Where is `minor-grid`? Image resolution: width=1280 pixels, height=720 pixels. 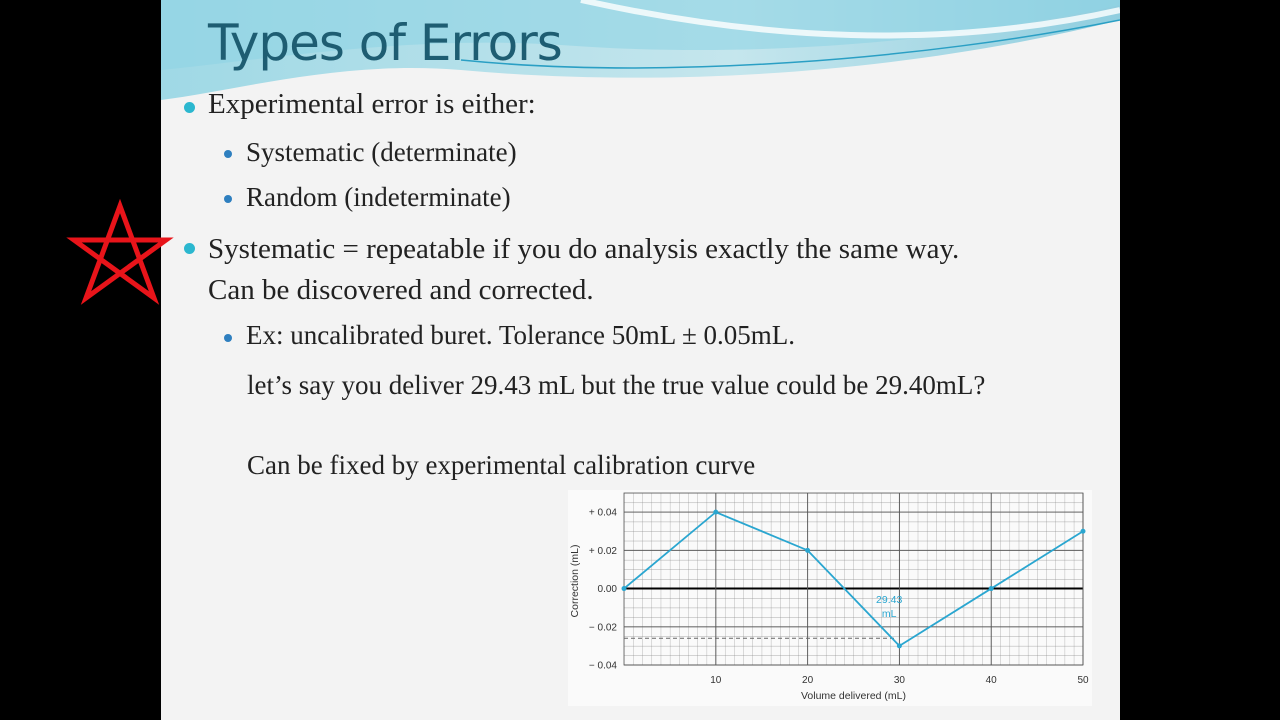 minor-grid is located at coordinates (853, 579).